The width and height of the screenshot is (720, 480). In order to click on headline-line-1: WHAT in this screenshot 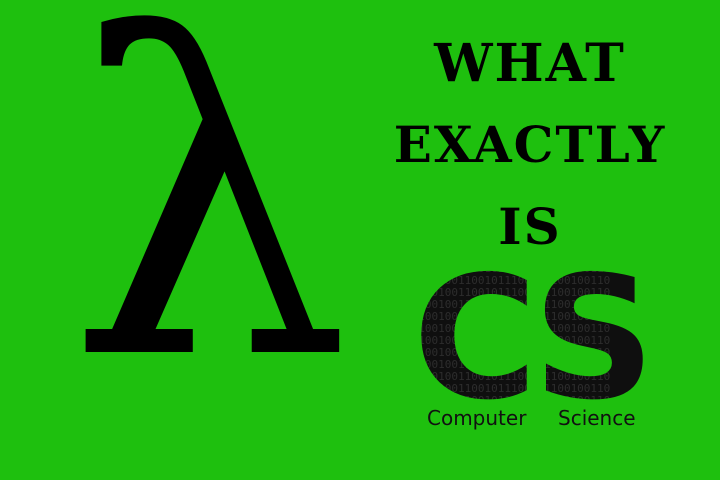, I will do `click(530, 63)`.